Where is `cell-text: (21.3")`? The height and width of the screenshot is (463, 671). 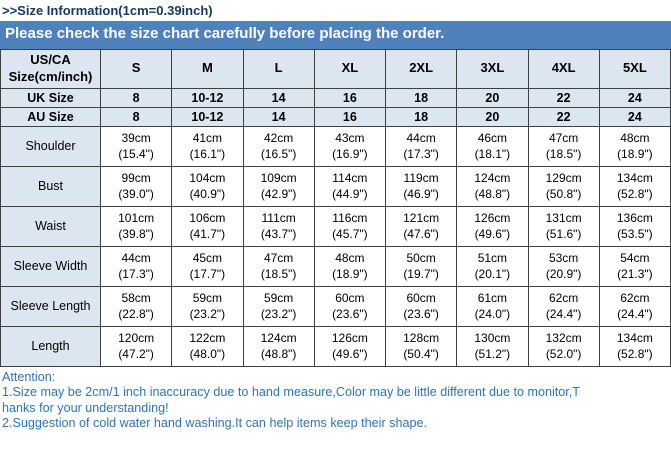
cell-text: (21.3") is located at coordinates (635, 274).